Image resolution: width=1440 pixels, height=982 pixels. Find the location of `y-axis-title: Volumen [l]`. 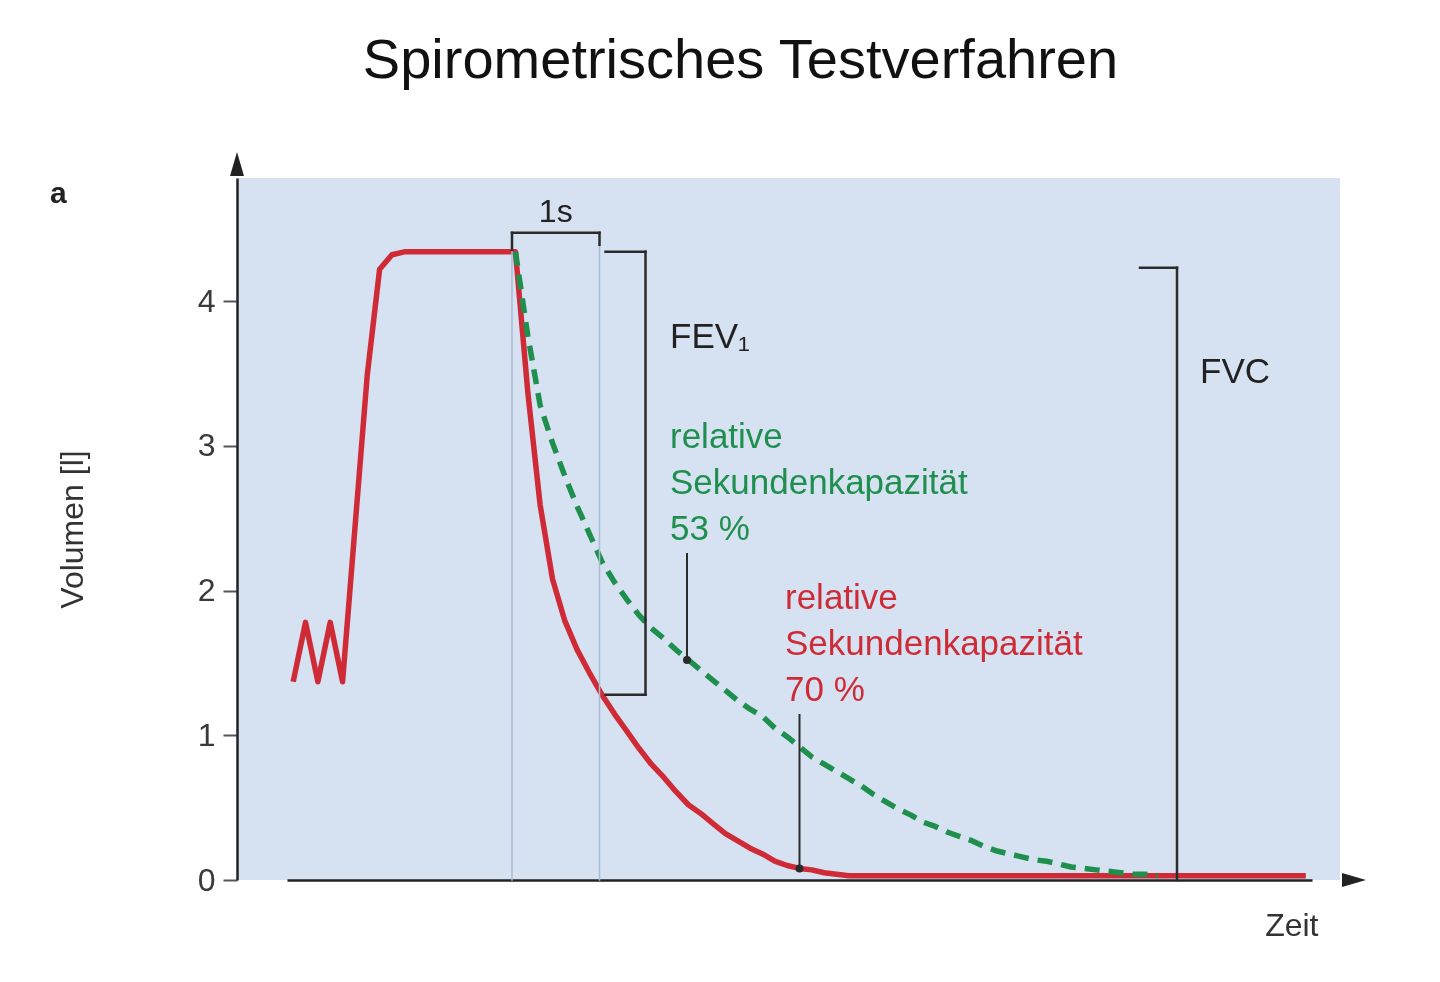

y-axis-title: Volumen [l] is located at coordinates (71, 529).